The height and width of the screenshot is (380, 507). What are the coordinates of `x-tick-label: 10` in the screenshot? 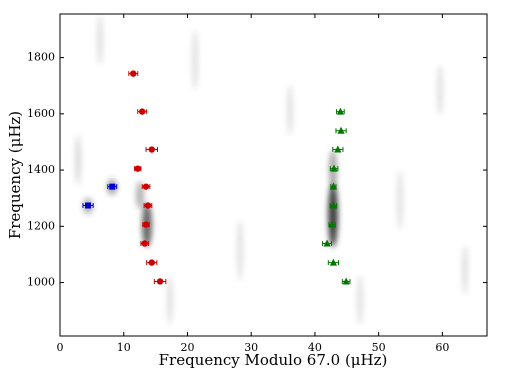 It's located at (124, 347).